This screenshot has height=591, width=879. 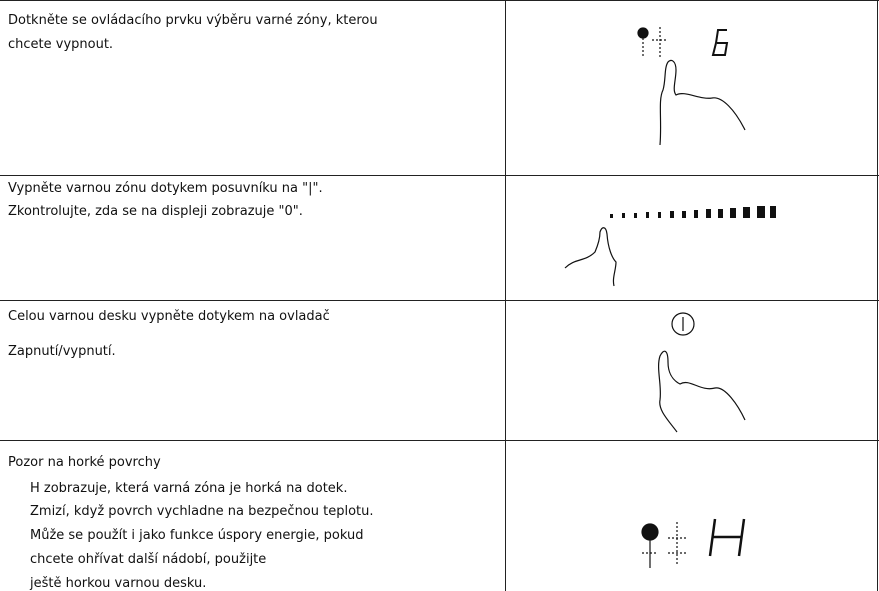 I want to click on text: chcete ohřívat další nádobí, použijte, so click(x=148, y=559).